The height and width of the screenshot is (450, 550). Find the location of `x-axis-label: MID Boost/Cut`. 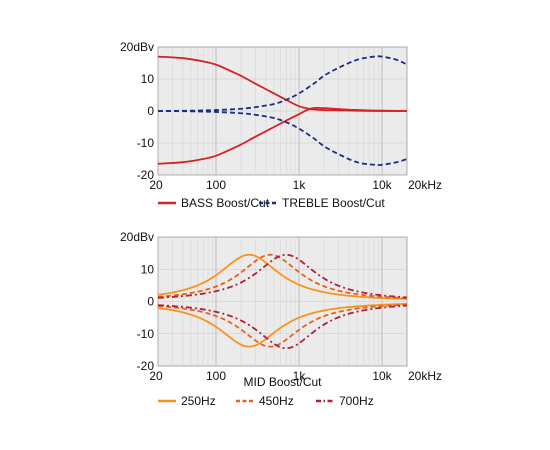

x-axis-label: MID Boost/Cut is located at coordinates (282, 382).